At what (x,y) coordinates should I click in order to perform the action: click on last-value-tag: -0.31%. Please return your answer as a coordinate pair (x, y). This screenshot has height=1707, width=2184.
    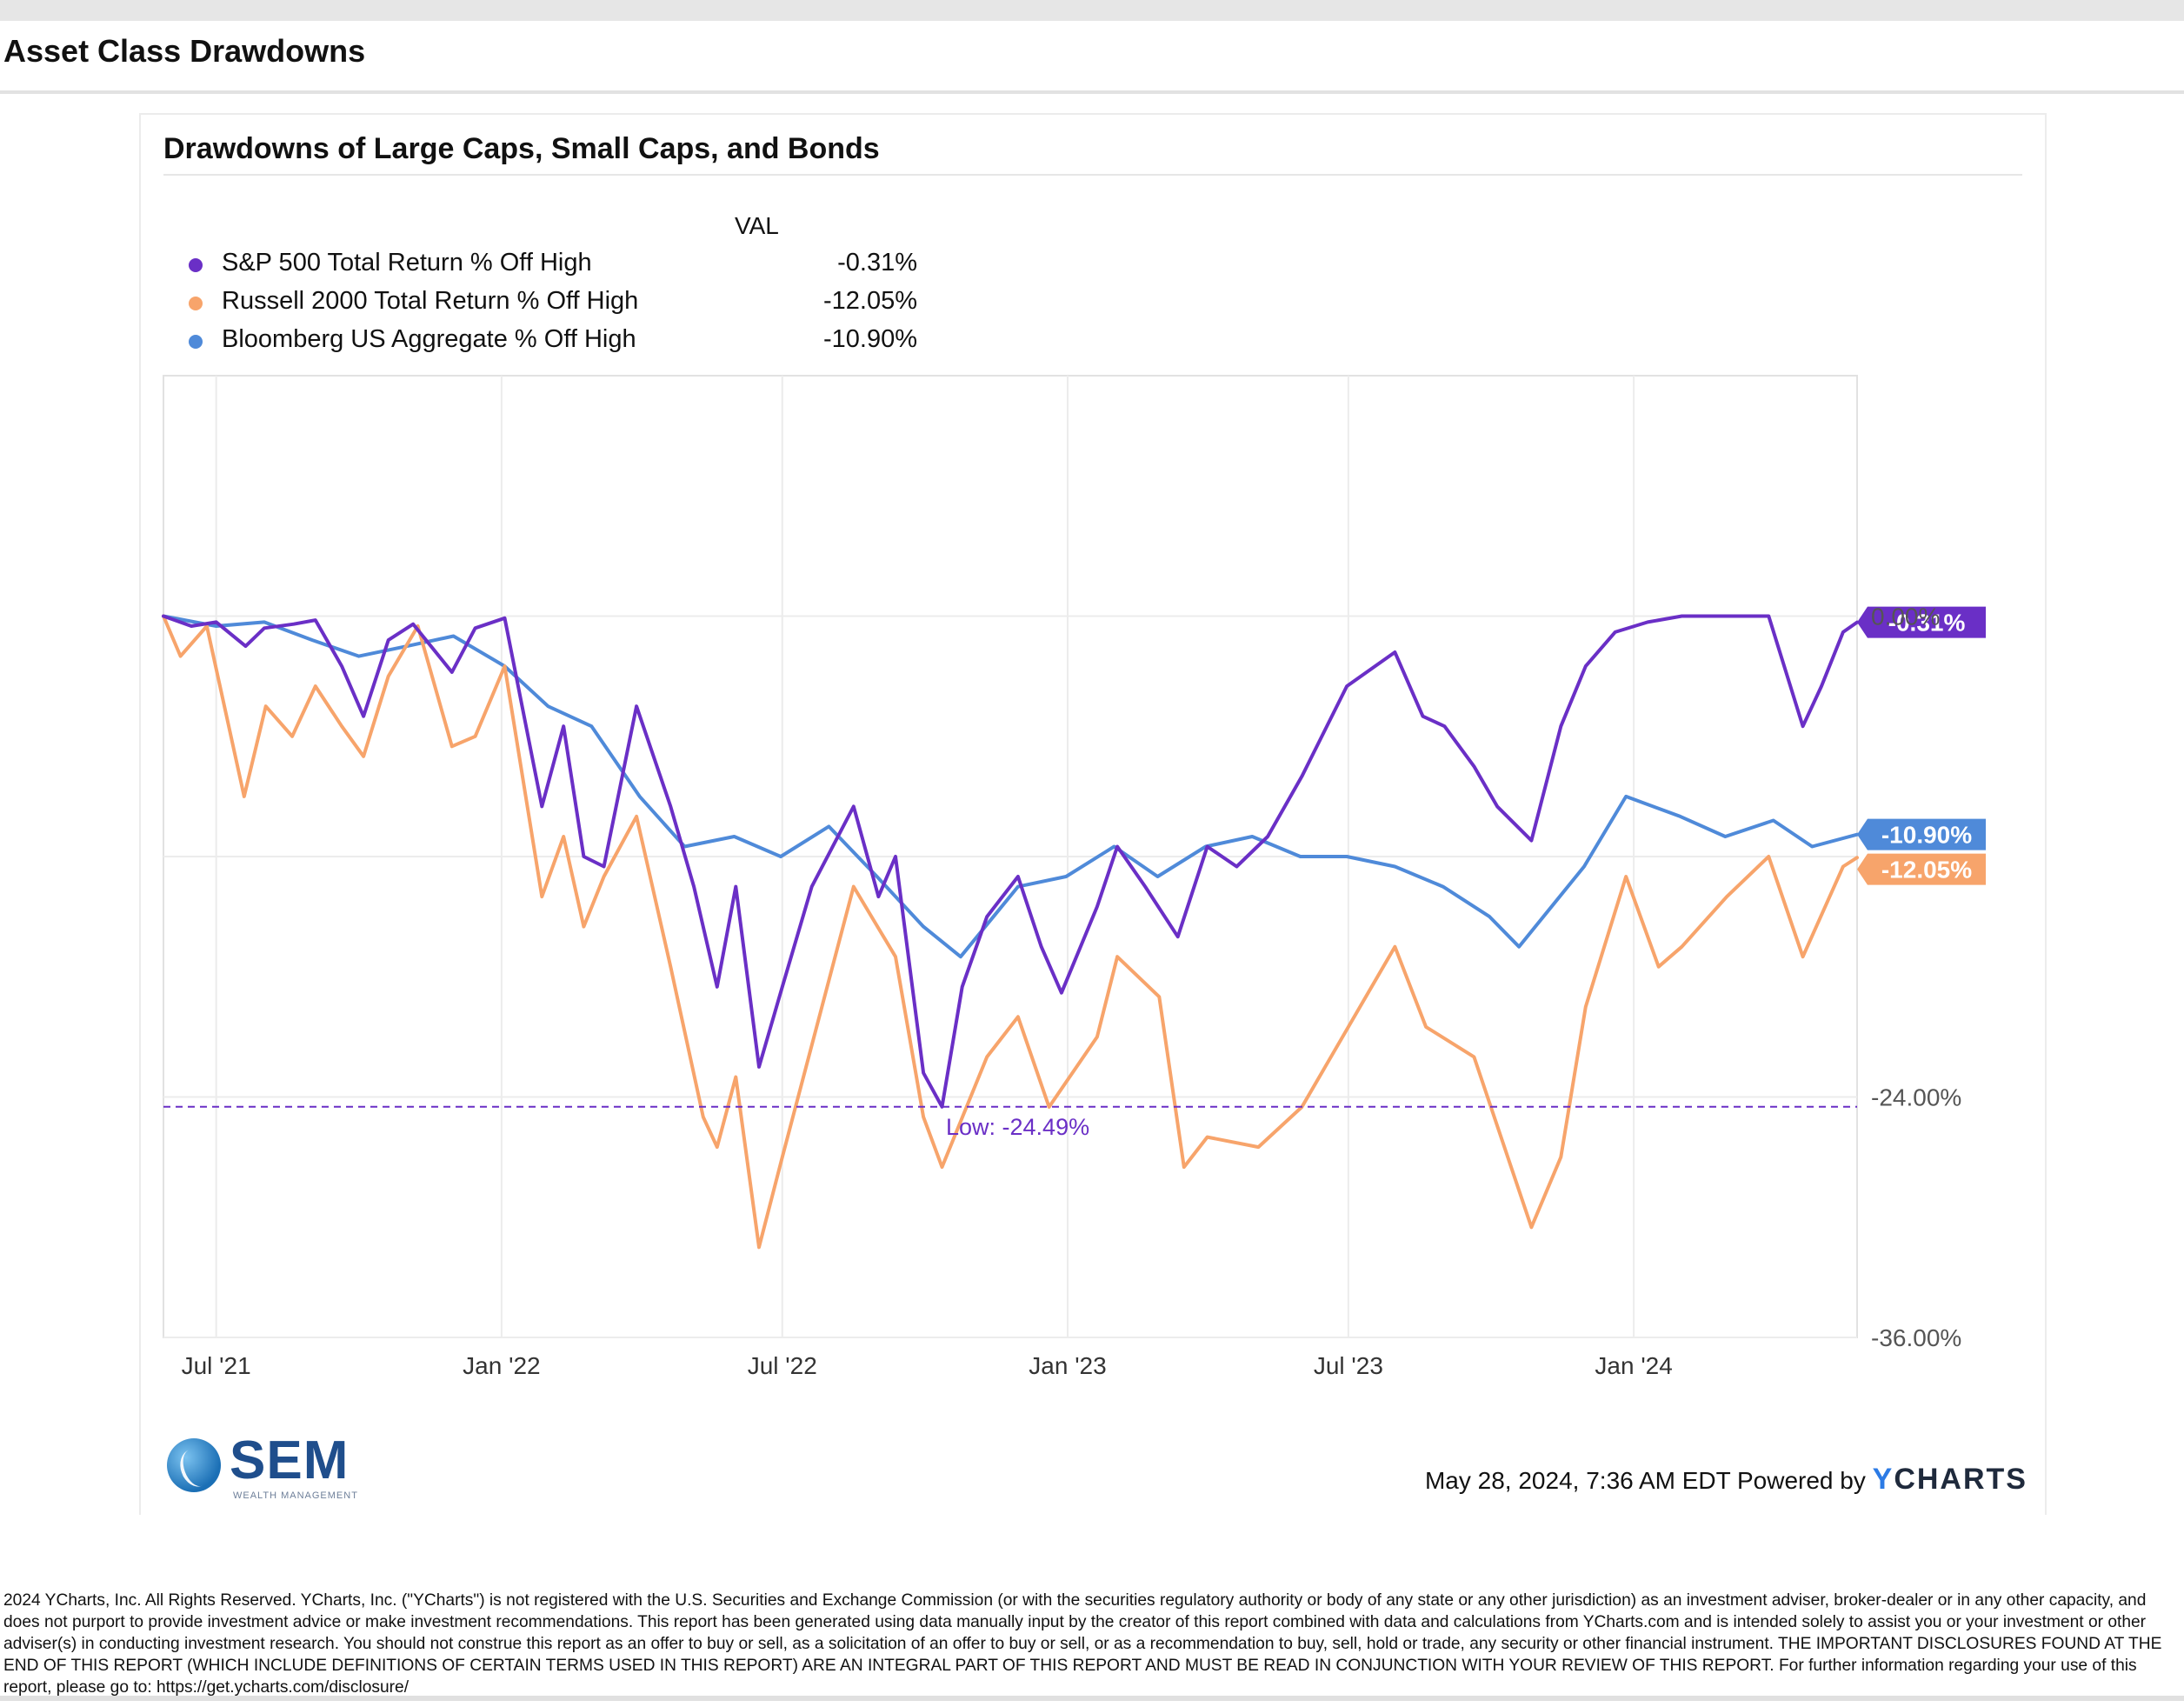
    Looking at the image, I should click on (1921, 622).